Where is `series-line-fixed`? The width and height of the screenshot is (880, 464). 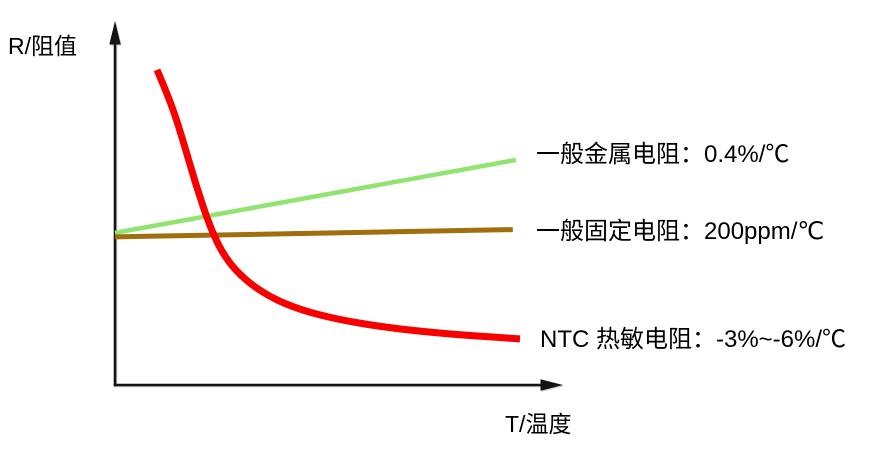 series-line-fixed is located at coordinates (313, 233).